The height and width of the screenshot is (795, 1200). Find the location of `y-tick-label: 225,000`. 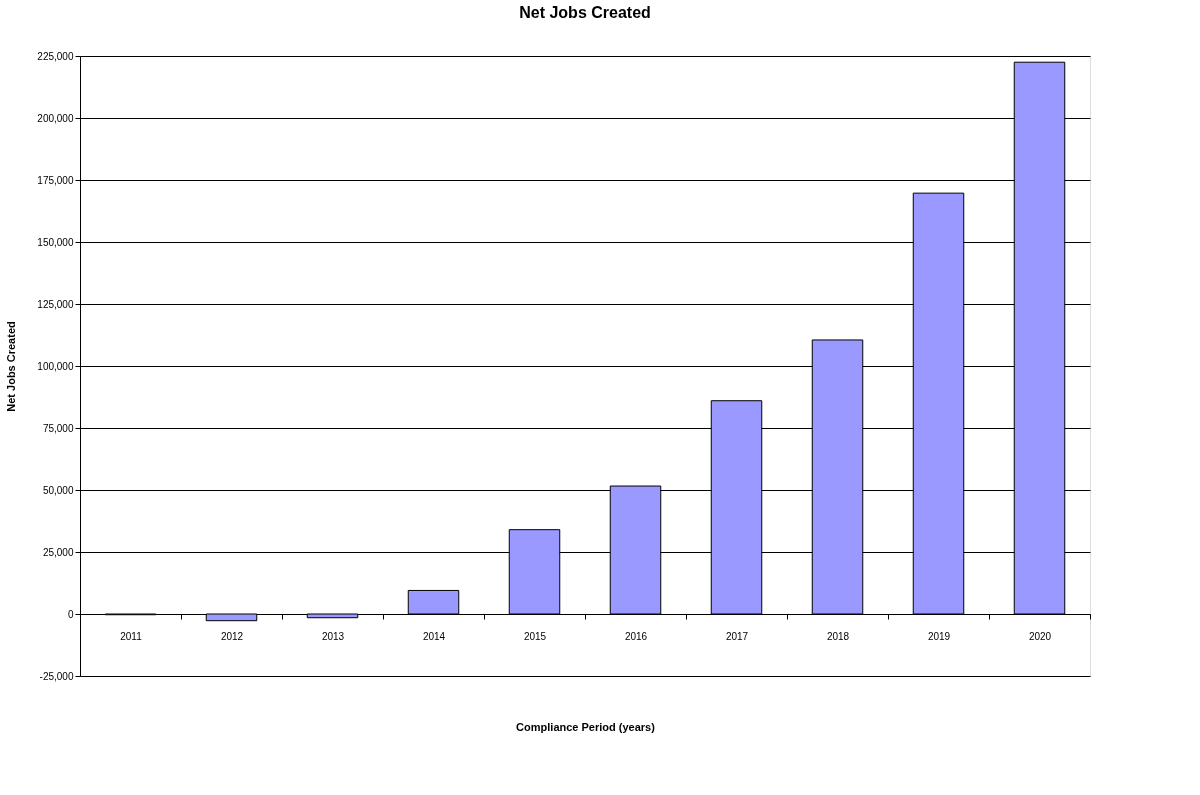

y-tick-label: 225,000 is located at coordinates (55, 56).